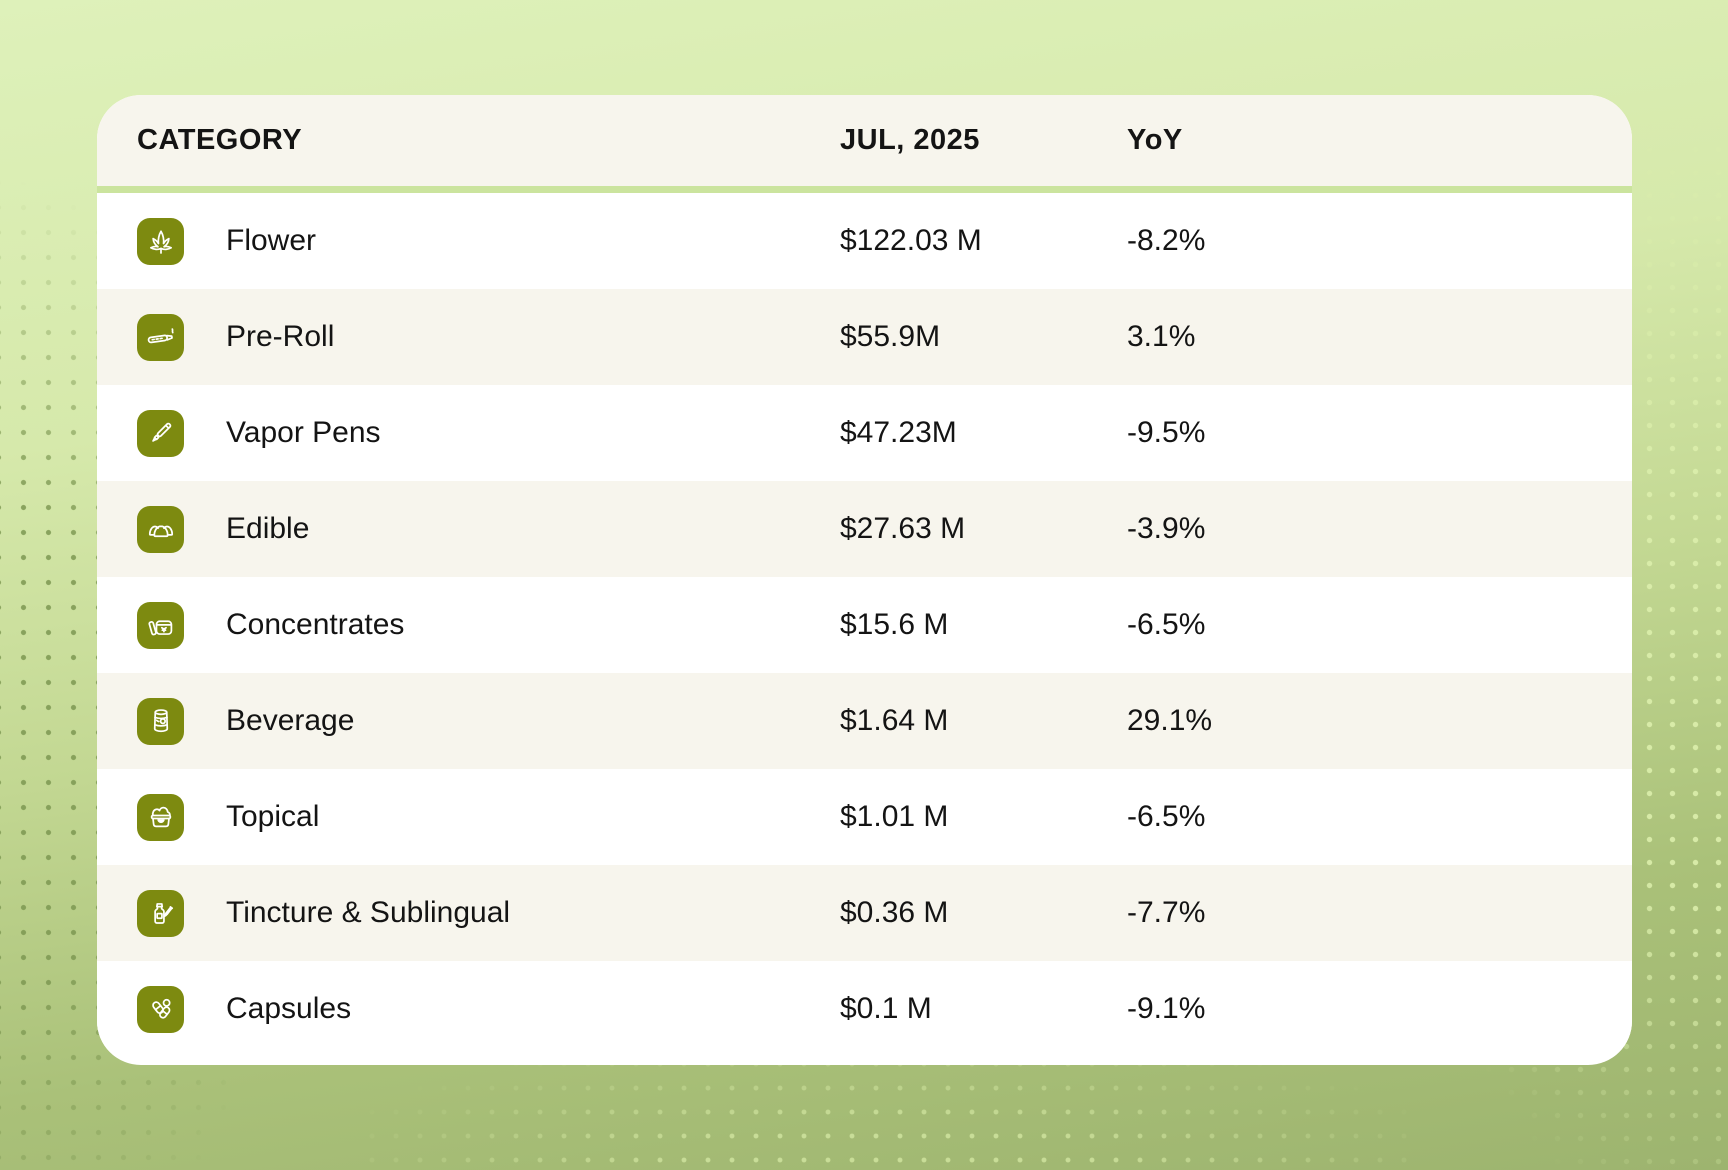 This screenshot has height=1170, width=1728. I want to click on sales-value: $1.64 M, so click(894, 720).